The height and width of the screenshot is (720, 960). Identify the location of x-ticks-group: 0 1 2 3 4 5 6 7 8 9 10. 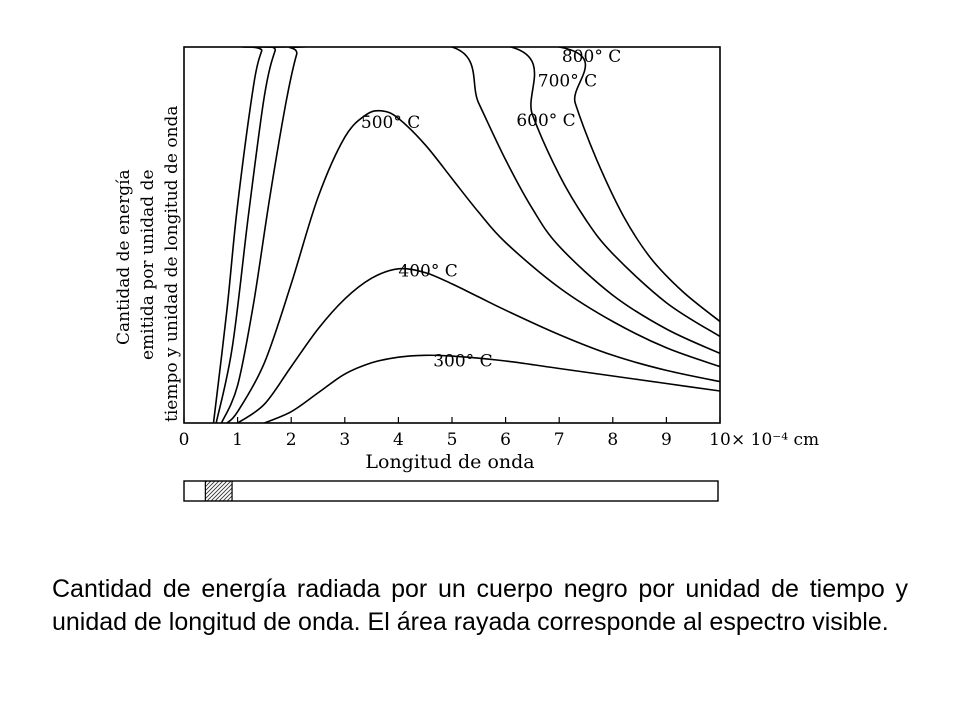
(455, 433).